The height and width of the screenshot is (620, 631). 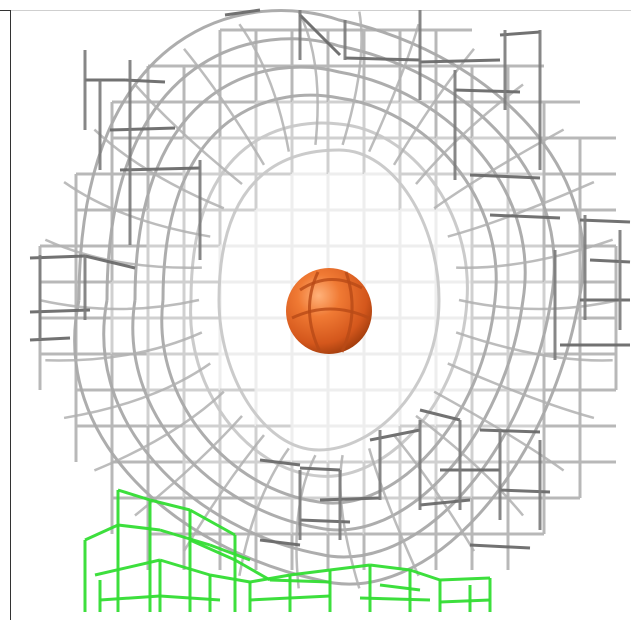 I want to click on viewport-left-border, so click(x=10, y=315).